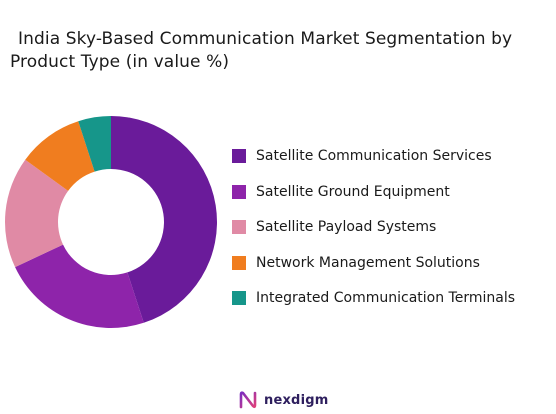 The width and height of the screenshot is (556, 414). I want to click on legend-item: Satellite Communication Services, so click(373, 156).